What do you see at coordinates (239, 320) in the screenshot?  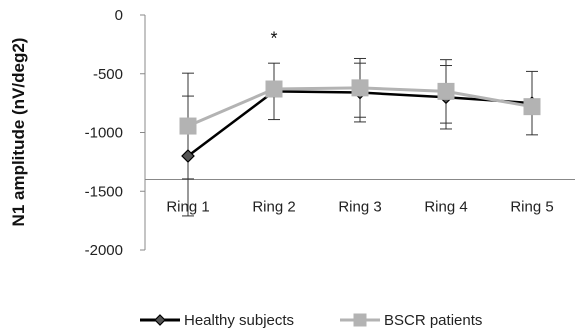 I see `legend-label: Healthy subjects` at bounding box center [239, 320].